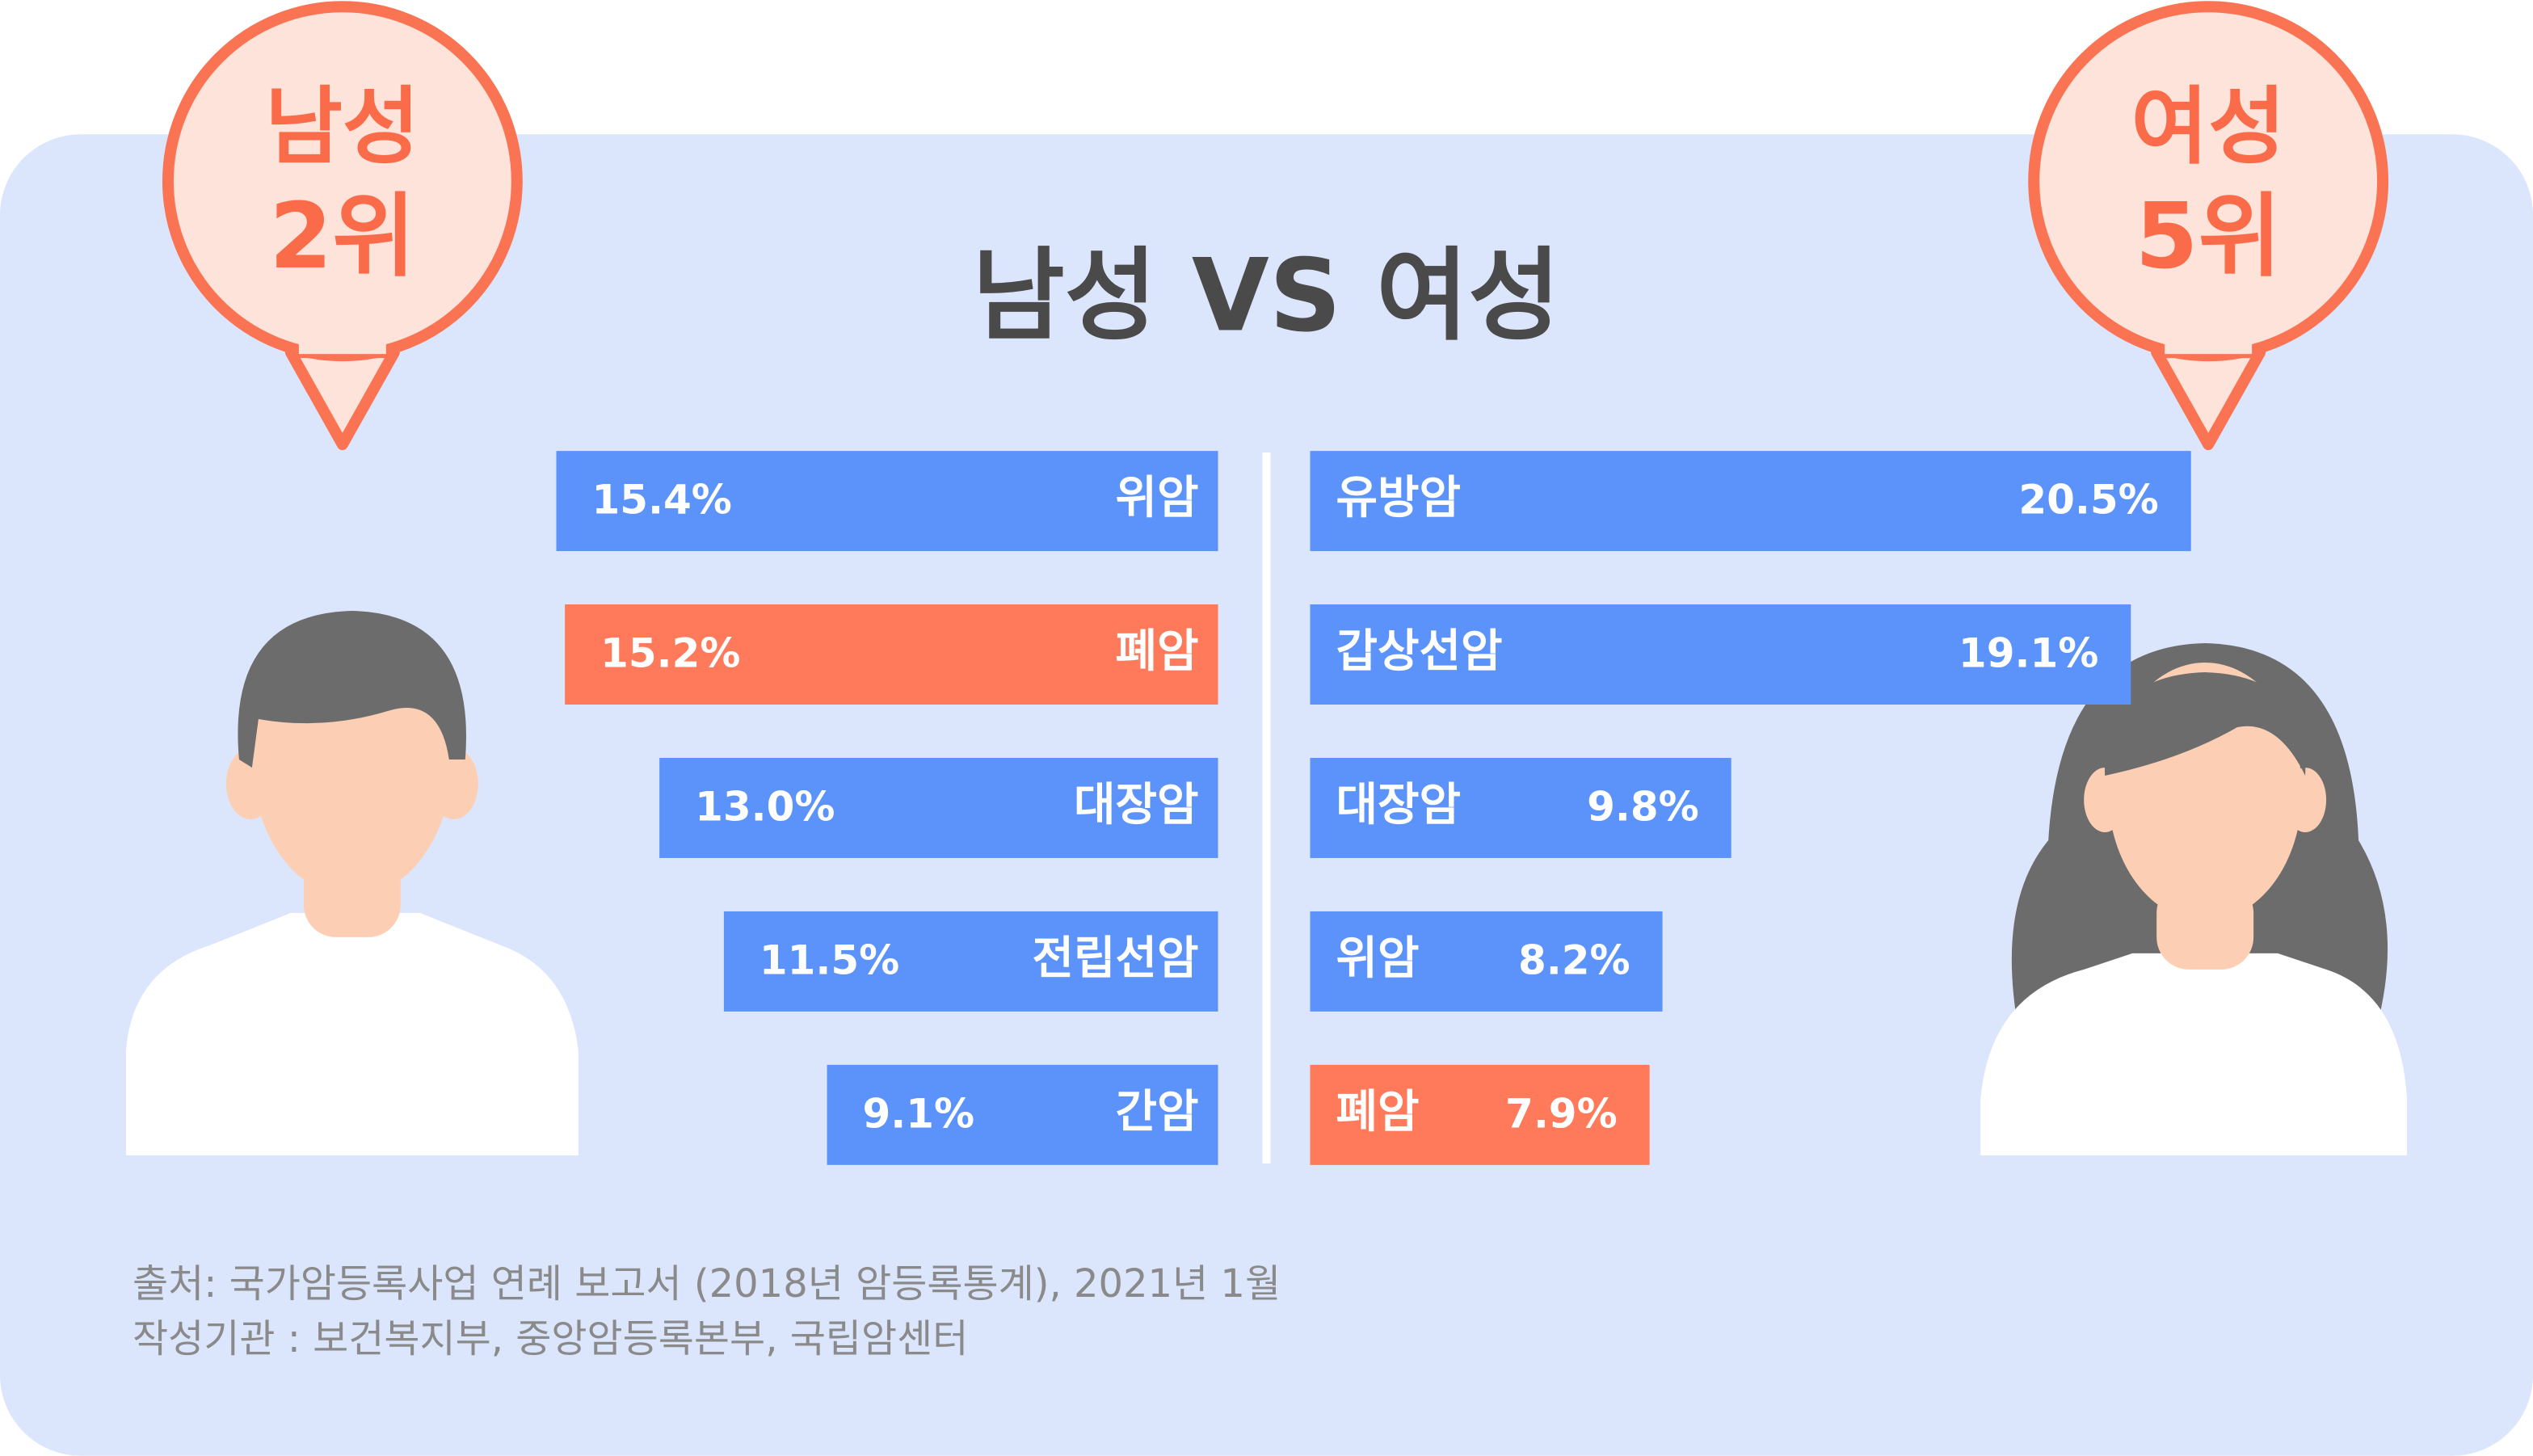 The height and width of the screenshot is (1456, 2533). What do you see at coordinates (2029, 653) in the screenshot?
I see `value-label: 19.1%` at bounding box center [2029, 653].